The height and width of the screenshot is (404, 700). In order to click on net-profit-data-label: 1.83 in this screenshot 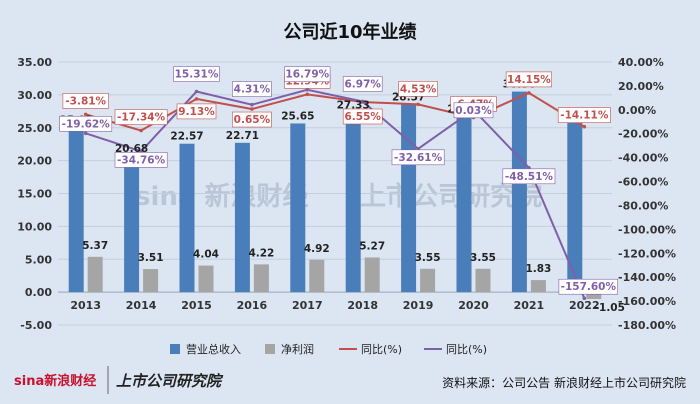, I will do `click(538, 269)`.